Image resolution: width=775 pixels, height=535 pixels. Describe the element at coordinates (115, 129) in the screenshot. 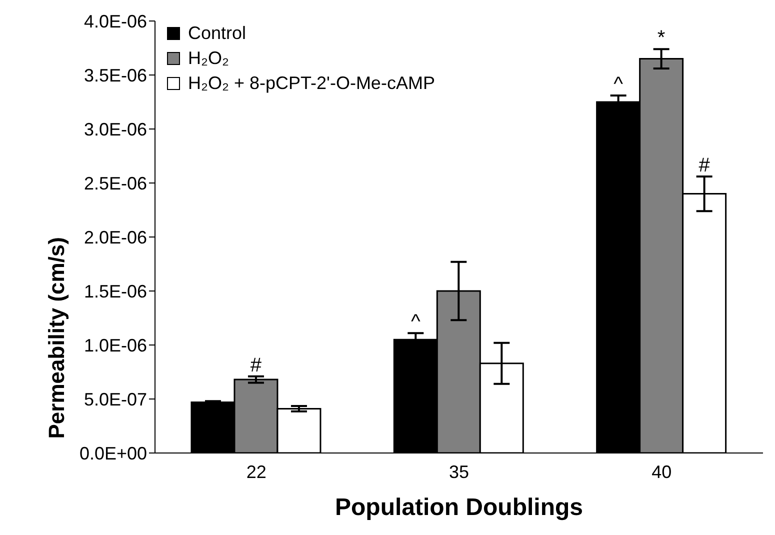

I see `y-tick-label: 3.0E-06` at that location.